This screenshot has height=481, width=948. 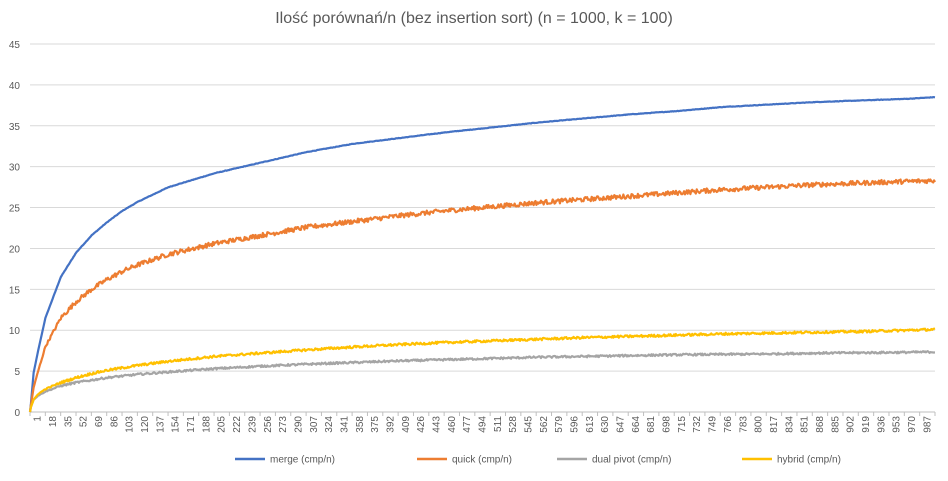 What do you see at coordinates (805, 424) in the screenshot?
I see `x-tick-label: 851` at bounding box center [805, 424].